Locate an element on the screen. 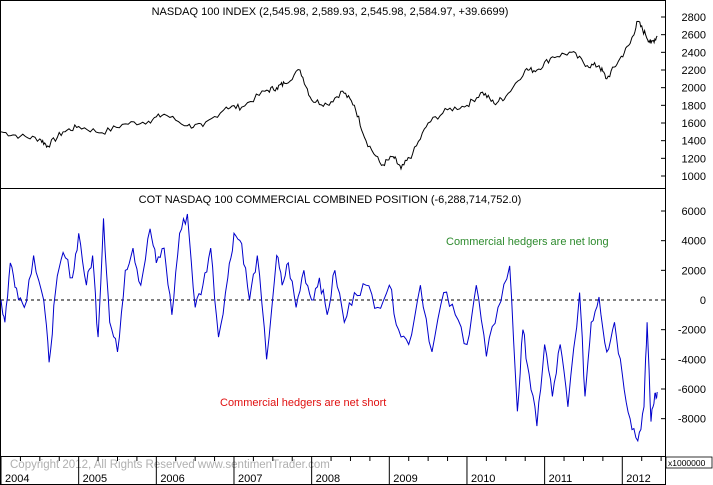 The height and width of the screenshot is (485, 713). top-y-tick-label: 2600 is located at coordinates (694, 36).